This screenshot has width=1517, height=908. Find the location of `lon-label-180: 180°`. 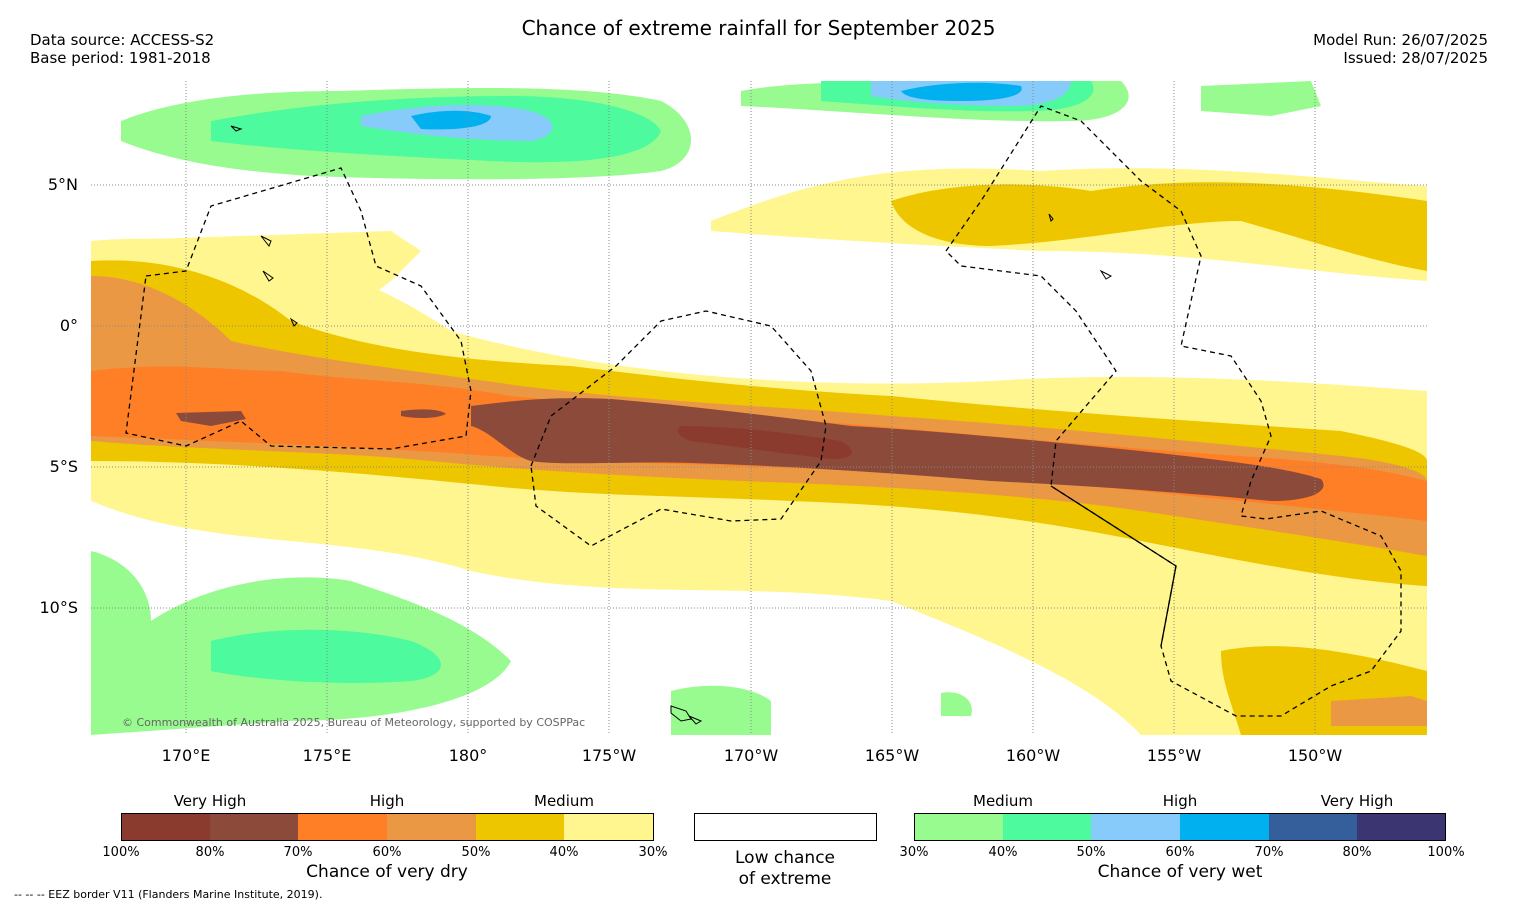

lon-label-180: 180° is located at coordinates (468, 755).